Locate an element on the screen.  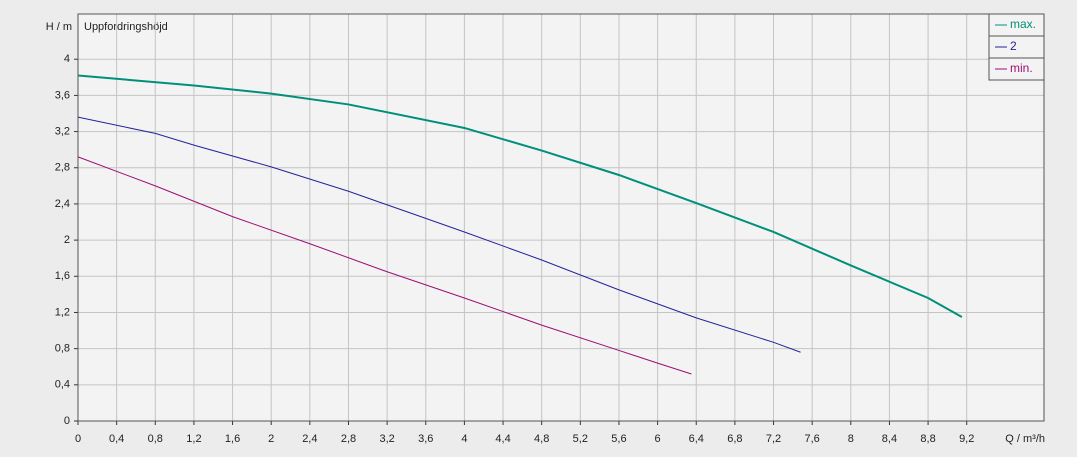
x-tick-label: 2,4 is located at coordinates (309, 439).